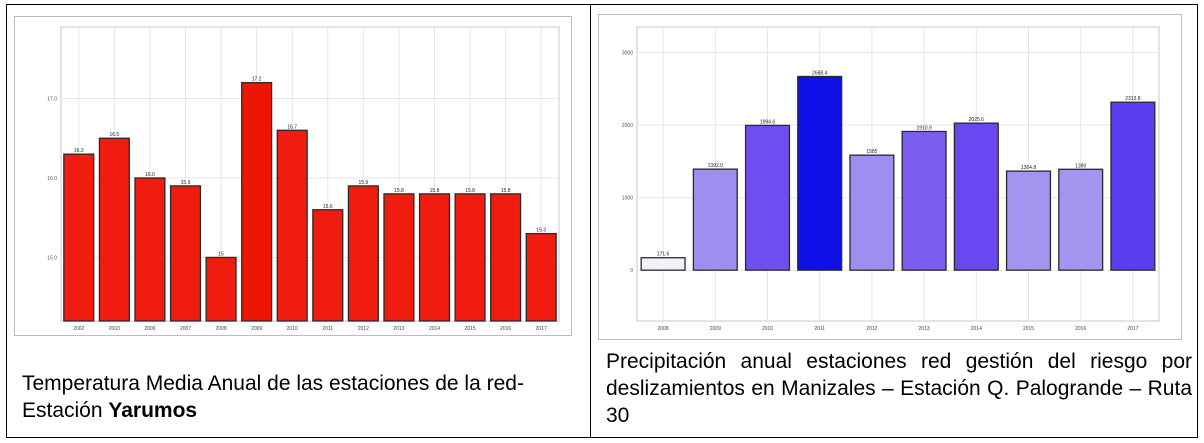 The width and height of the screenshot is (1204, 443). What do you see at coordinates (363, 329) in the screenshot?
I see `temperature-xtick-label: 2012` at bounding box center [363, 329].